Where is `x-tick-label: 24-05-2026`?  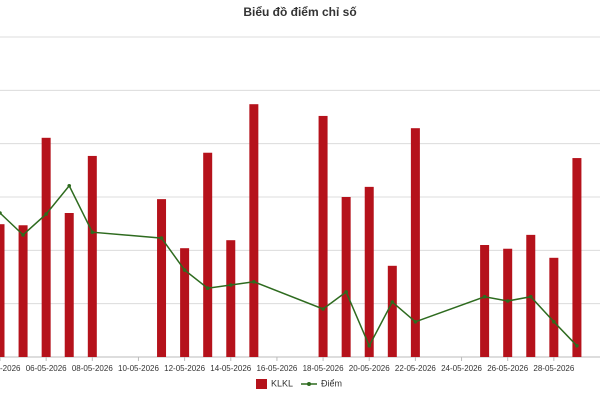 x-tick-label: 24-05-2026 is located at coordinates (461, 368).